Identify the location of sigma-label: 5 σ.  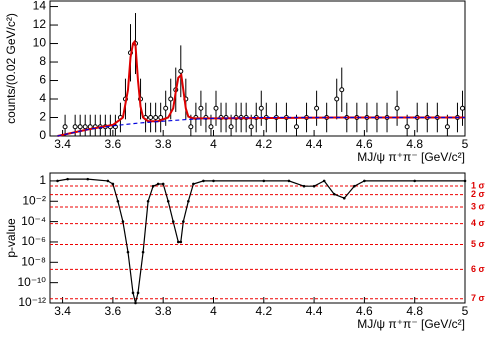
(478, 244).